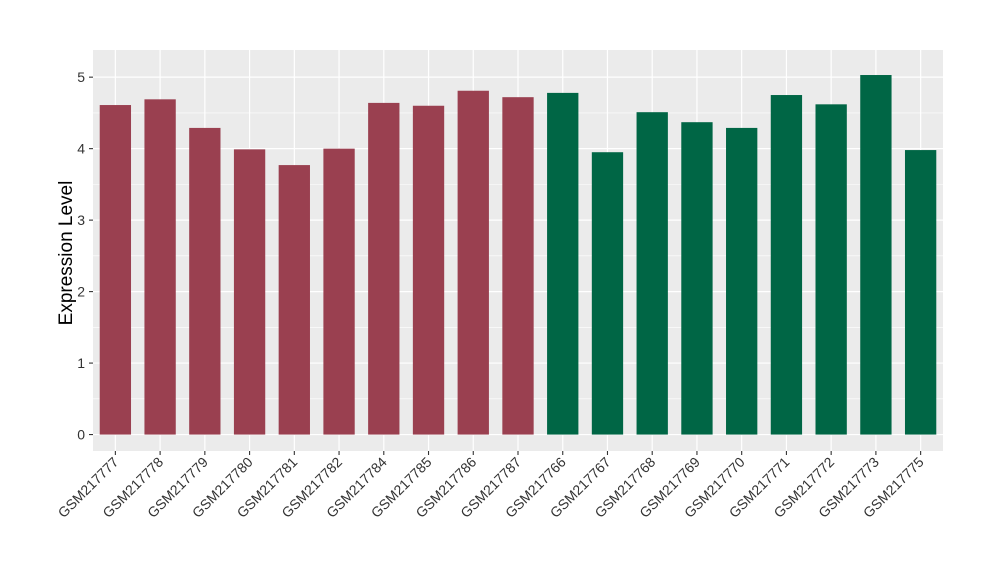  What do you see at coordinates (160, 267) in the screenshot?
I see `bar-GSM217778` at bounding box center [160, 267].